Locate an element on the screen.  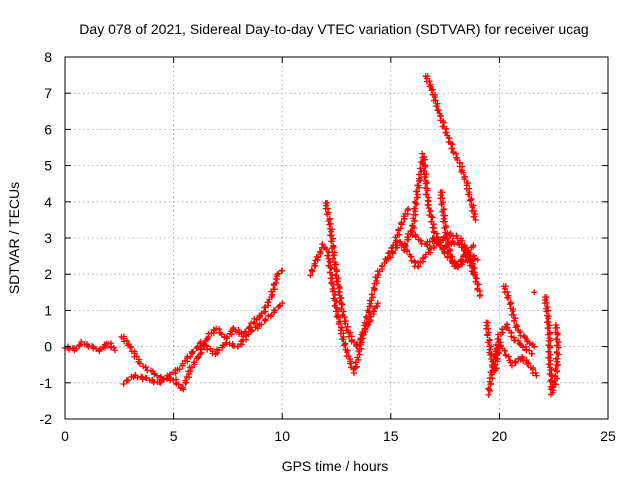
y-tick-label: 1 is located at coordinates (48, 310).